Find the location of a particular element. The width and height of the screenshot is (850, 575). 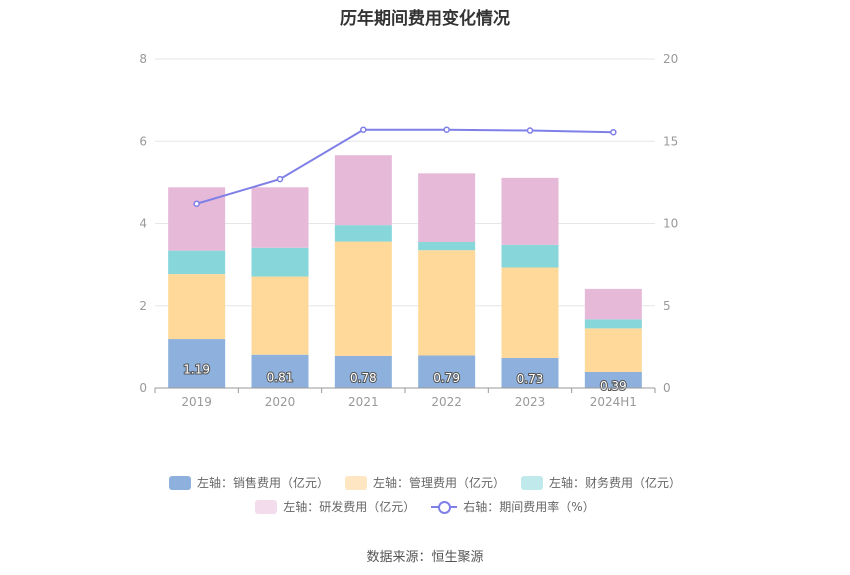

label-layer: 1.19 0.81 0.78 0.79 0.73 0.39 is located at coordinates (404, 378).